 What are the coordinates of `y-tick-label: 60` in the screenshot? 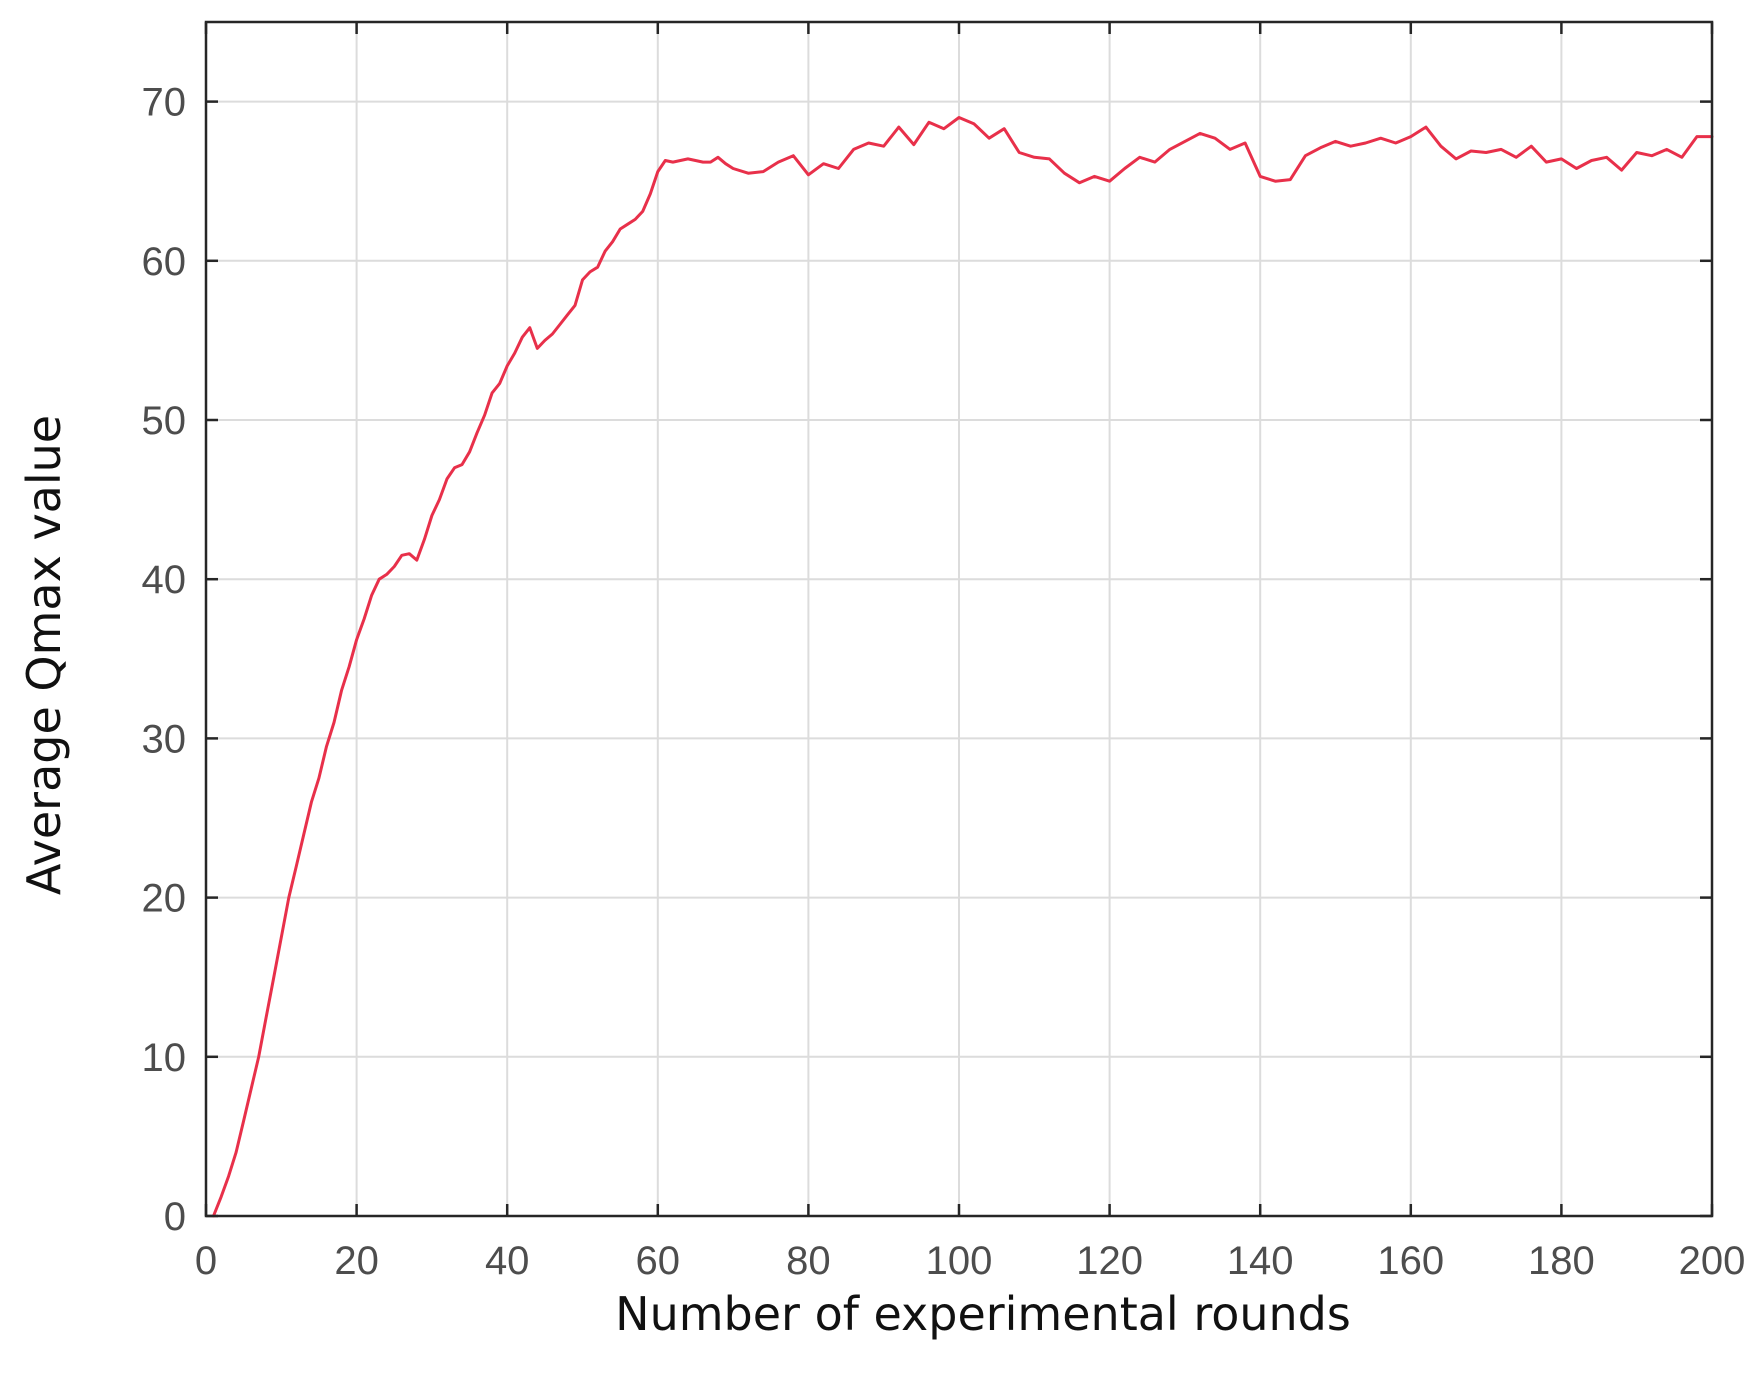 It's located at (164, 262).